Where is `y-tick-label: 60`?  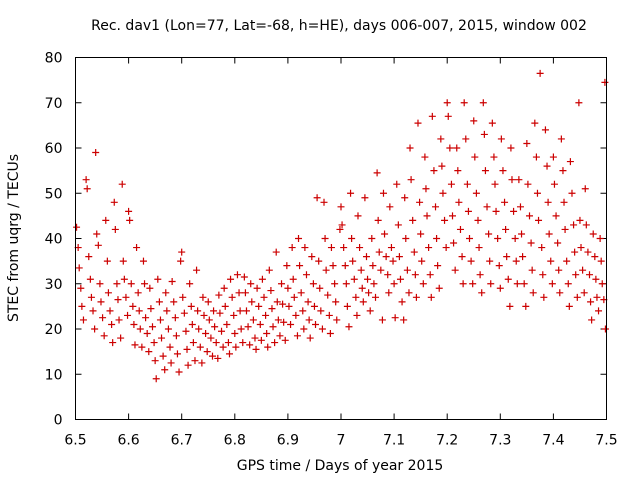
y-tick-label: 60 is located at coordinates (54, 149).